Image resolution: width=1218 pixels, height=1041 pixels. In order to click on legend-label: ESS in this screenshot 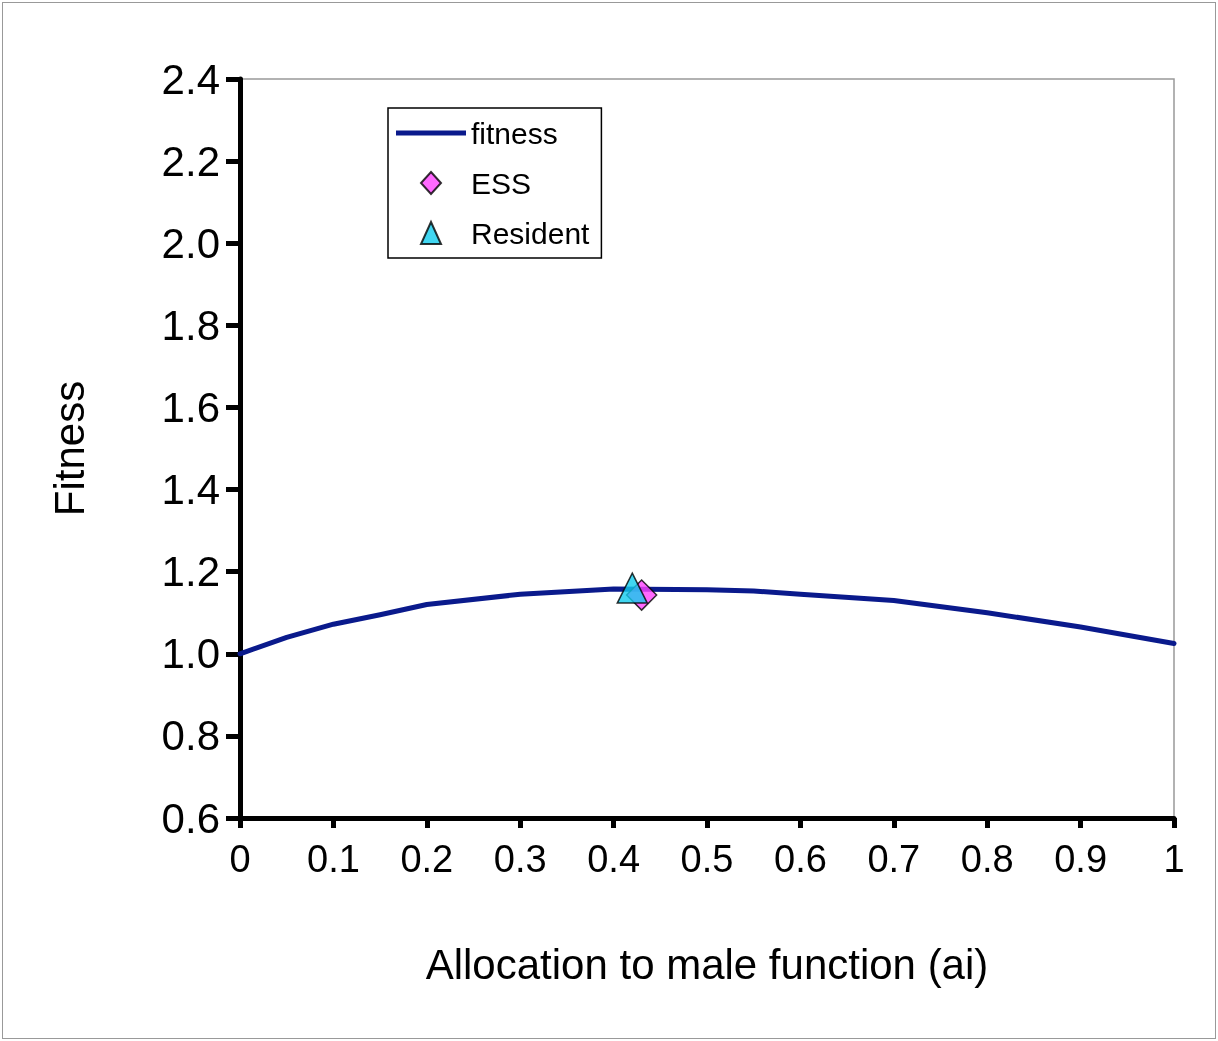, I will do `click(501, 183)`.